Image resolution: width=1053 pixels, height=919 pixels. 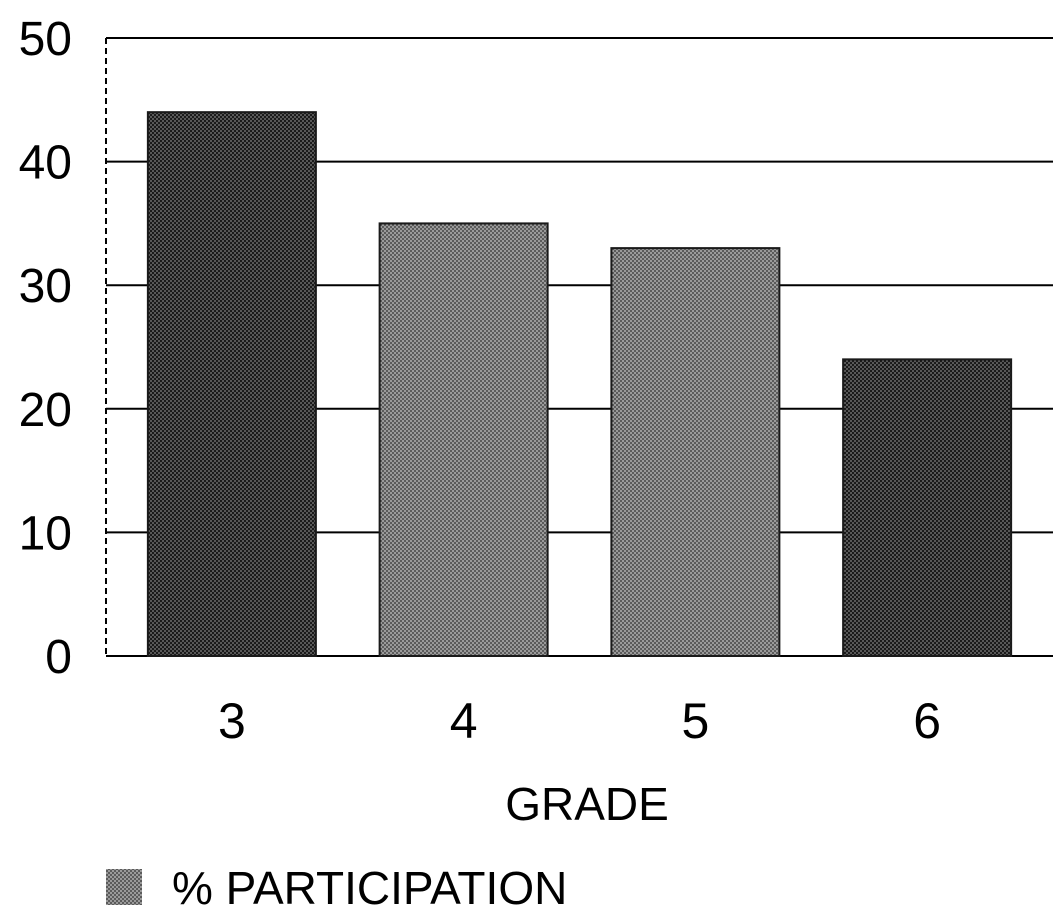 I want to click on x-tick-label: 5, so click(x=695, y=721).